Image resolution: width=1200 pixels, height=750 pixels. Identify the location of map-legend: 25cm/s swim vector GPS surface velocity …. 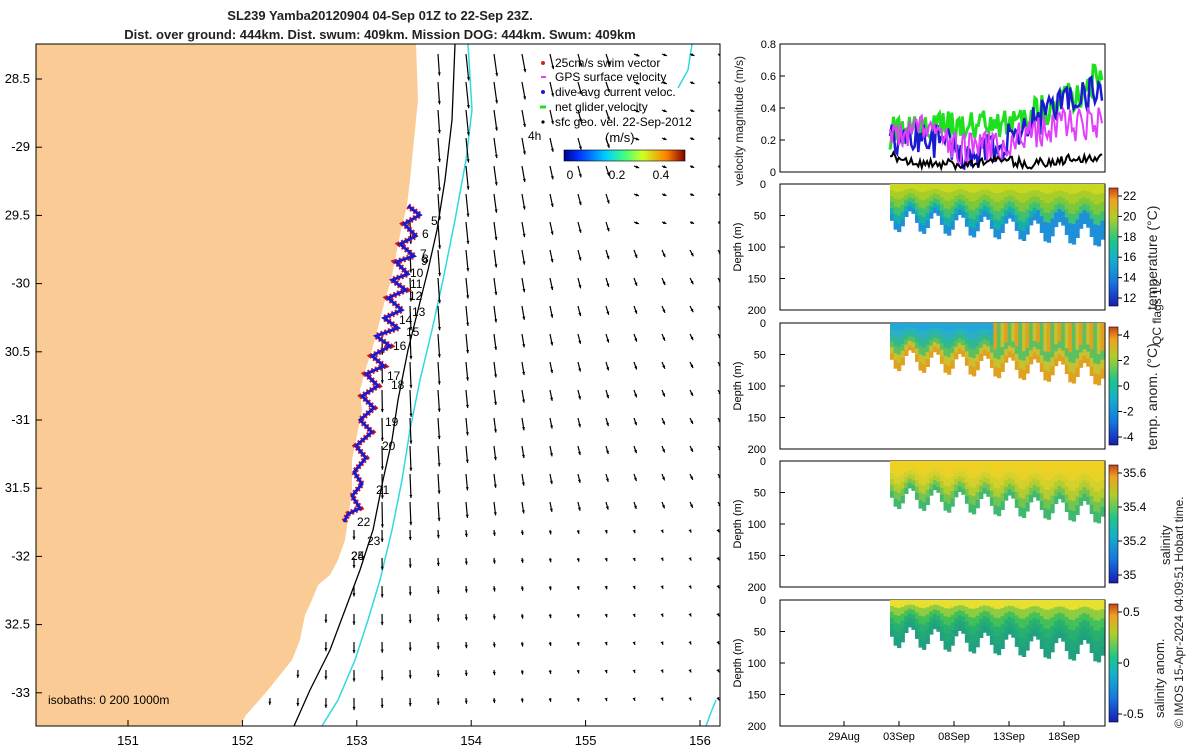
(610, 119).